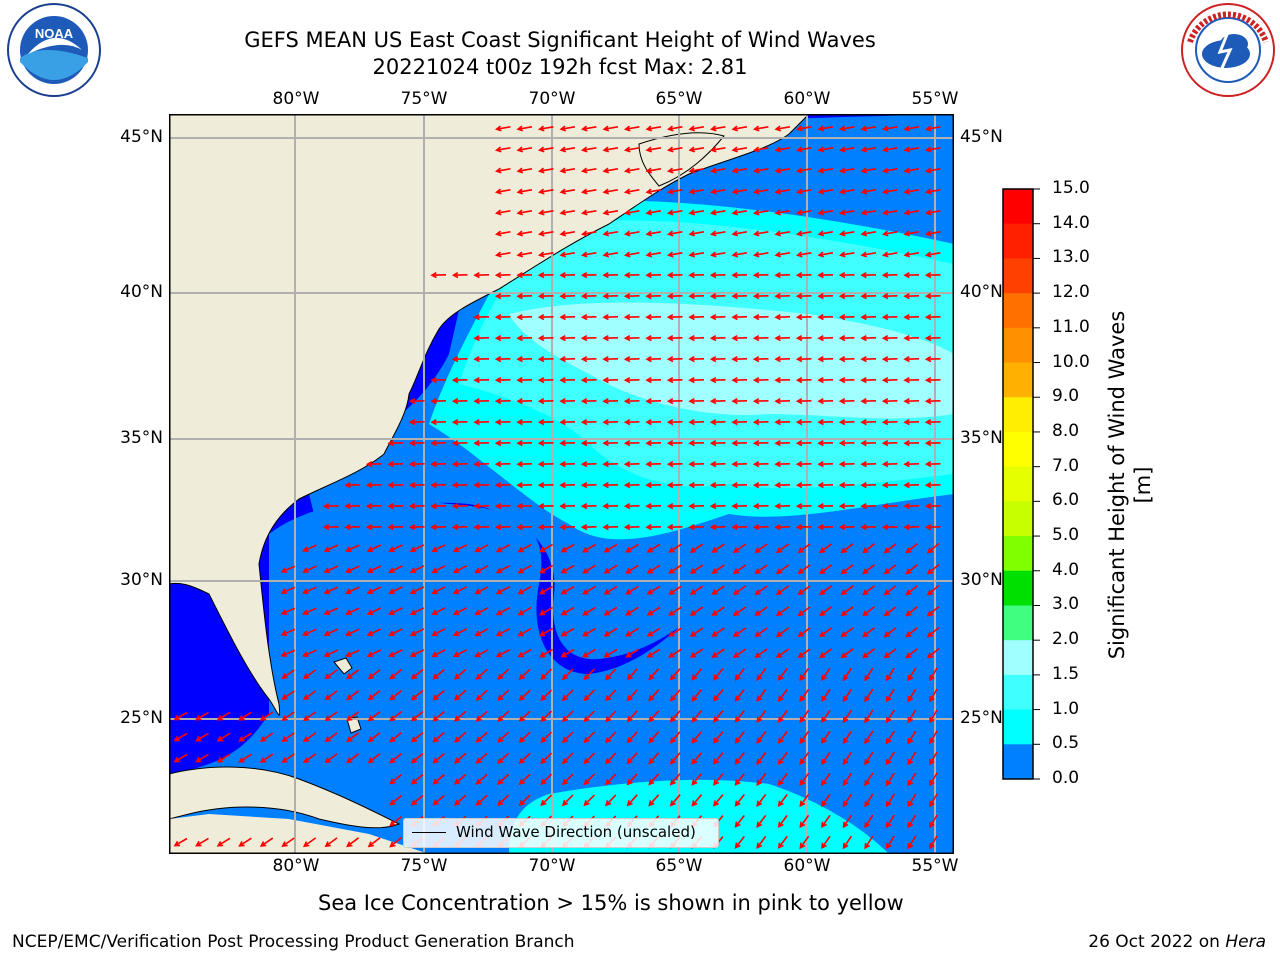 The height and width of the screenshot is (960, 1280). I want to click on lon-label-top: 75°W, so click(424, 99).